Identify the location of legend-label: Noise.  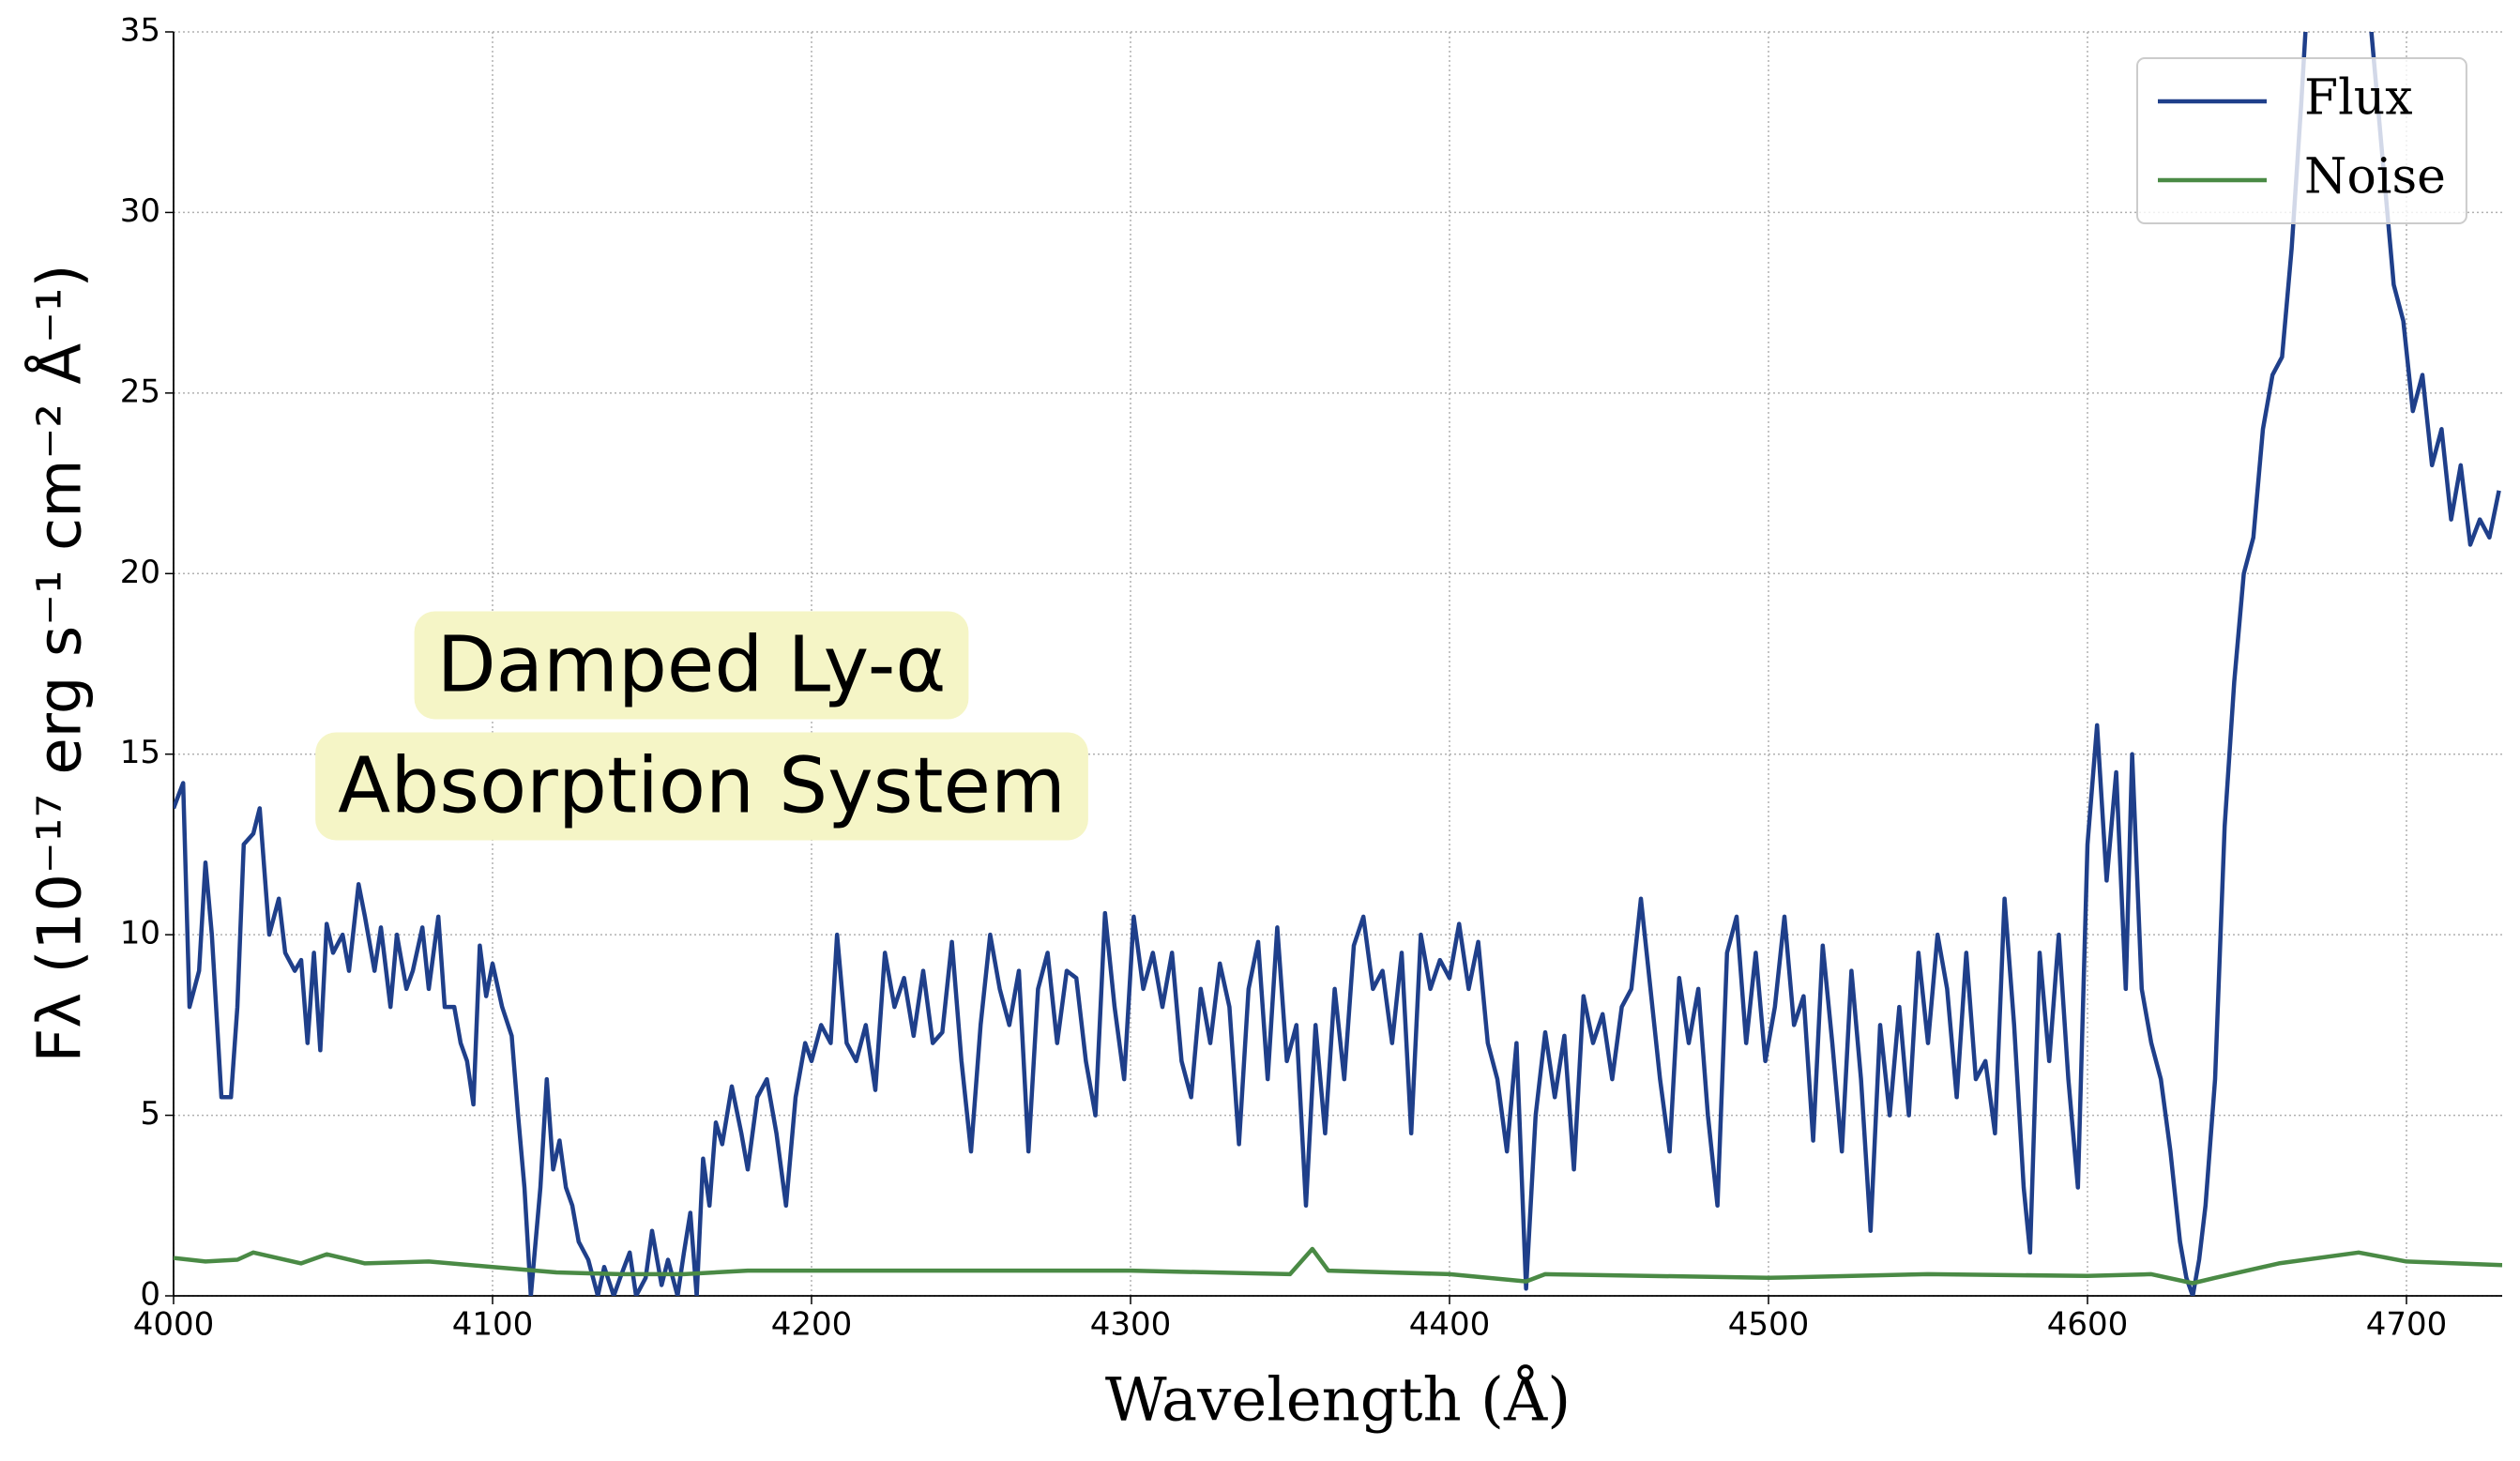
(2375, 177).